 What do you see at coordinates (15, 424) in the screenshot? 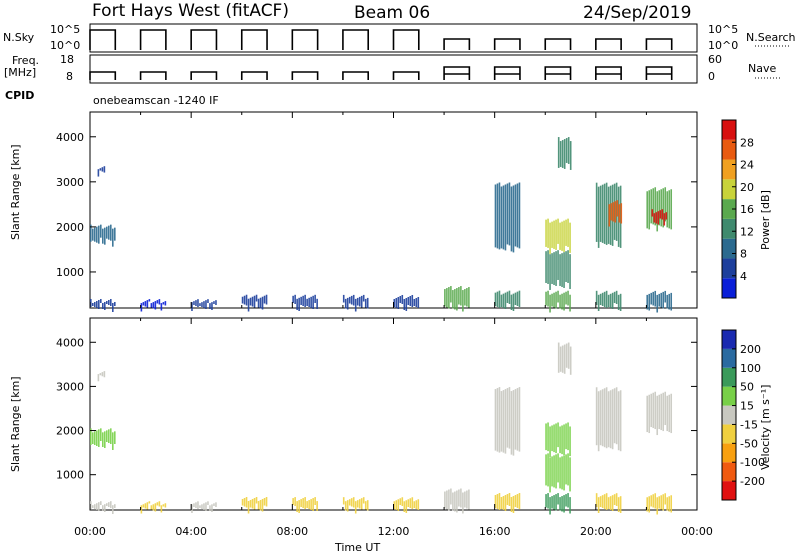
I see `velocity-y-axis-label: Slant Range [km]` at bounding box center [15, 424].